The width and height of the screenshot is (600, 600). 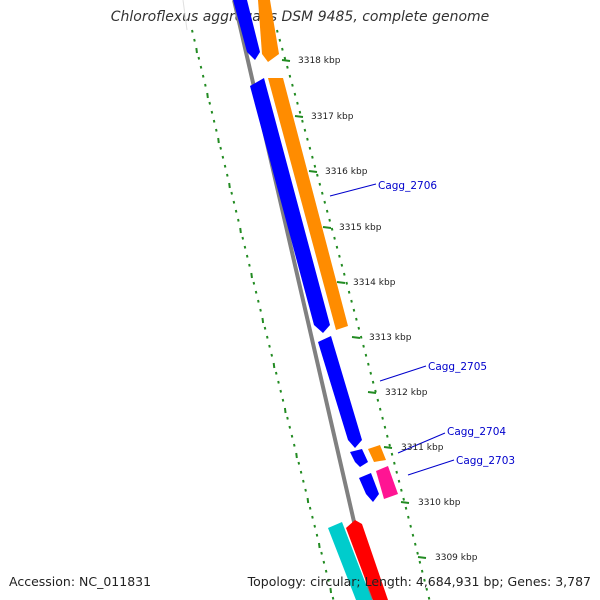 I want to click on feature-cyan, so click(x=350, y=561).